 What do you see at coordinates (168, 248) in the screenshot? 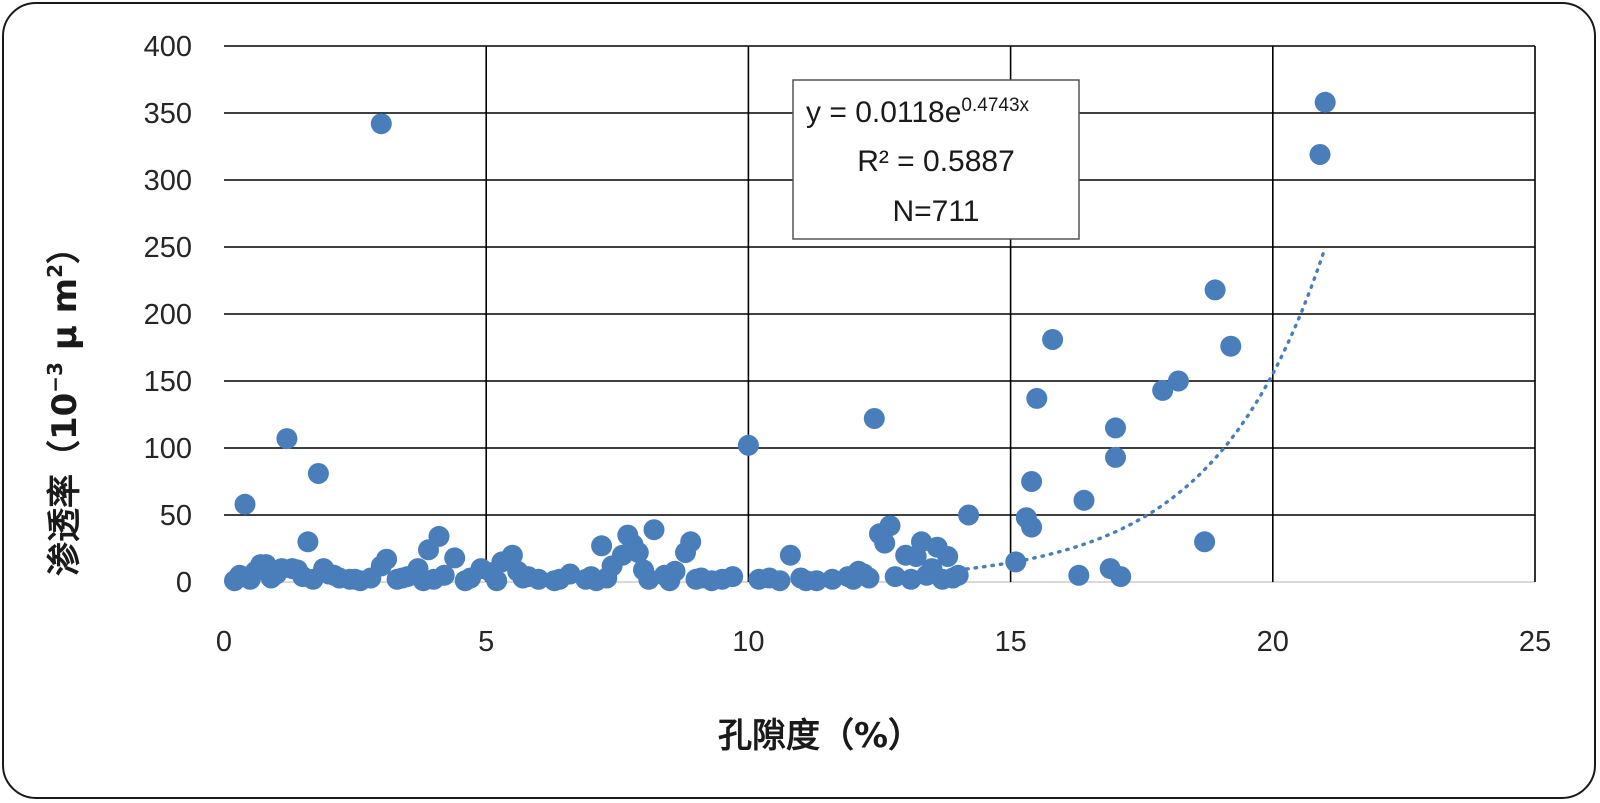
I see `y-tick-label: 250` at bounding box center [168, 248].